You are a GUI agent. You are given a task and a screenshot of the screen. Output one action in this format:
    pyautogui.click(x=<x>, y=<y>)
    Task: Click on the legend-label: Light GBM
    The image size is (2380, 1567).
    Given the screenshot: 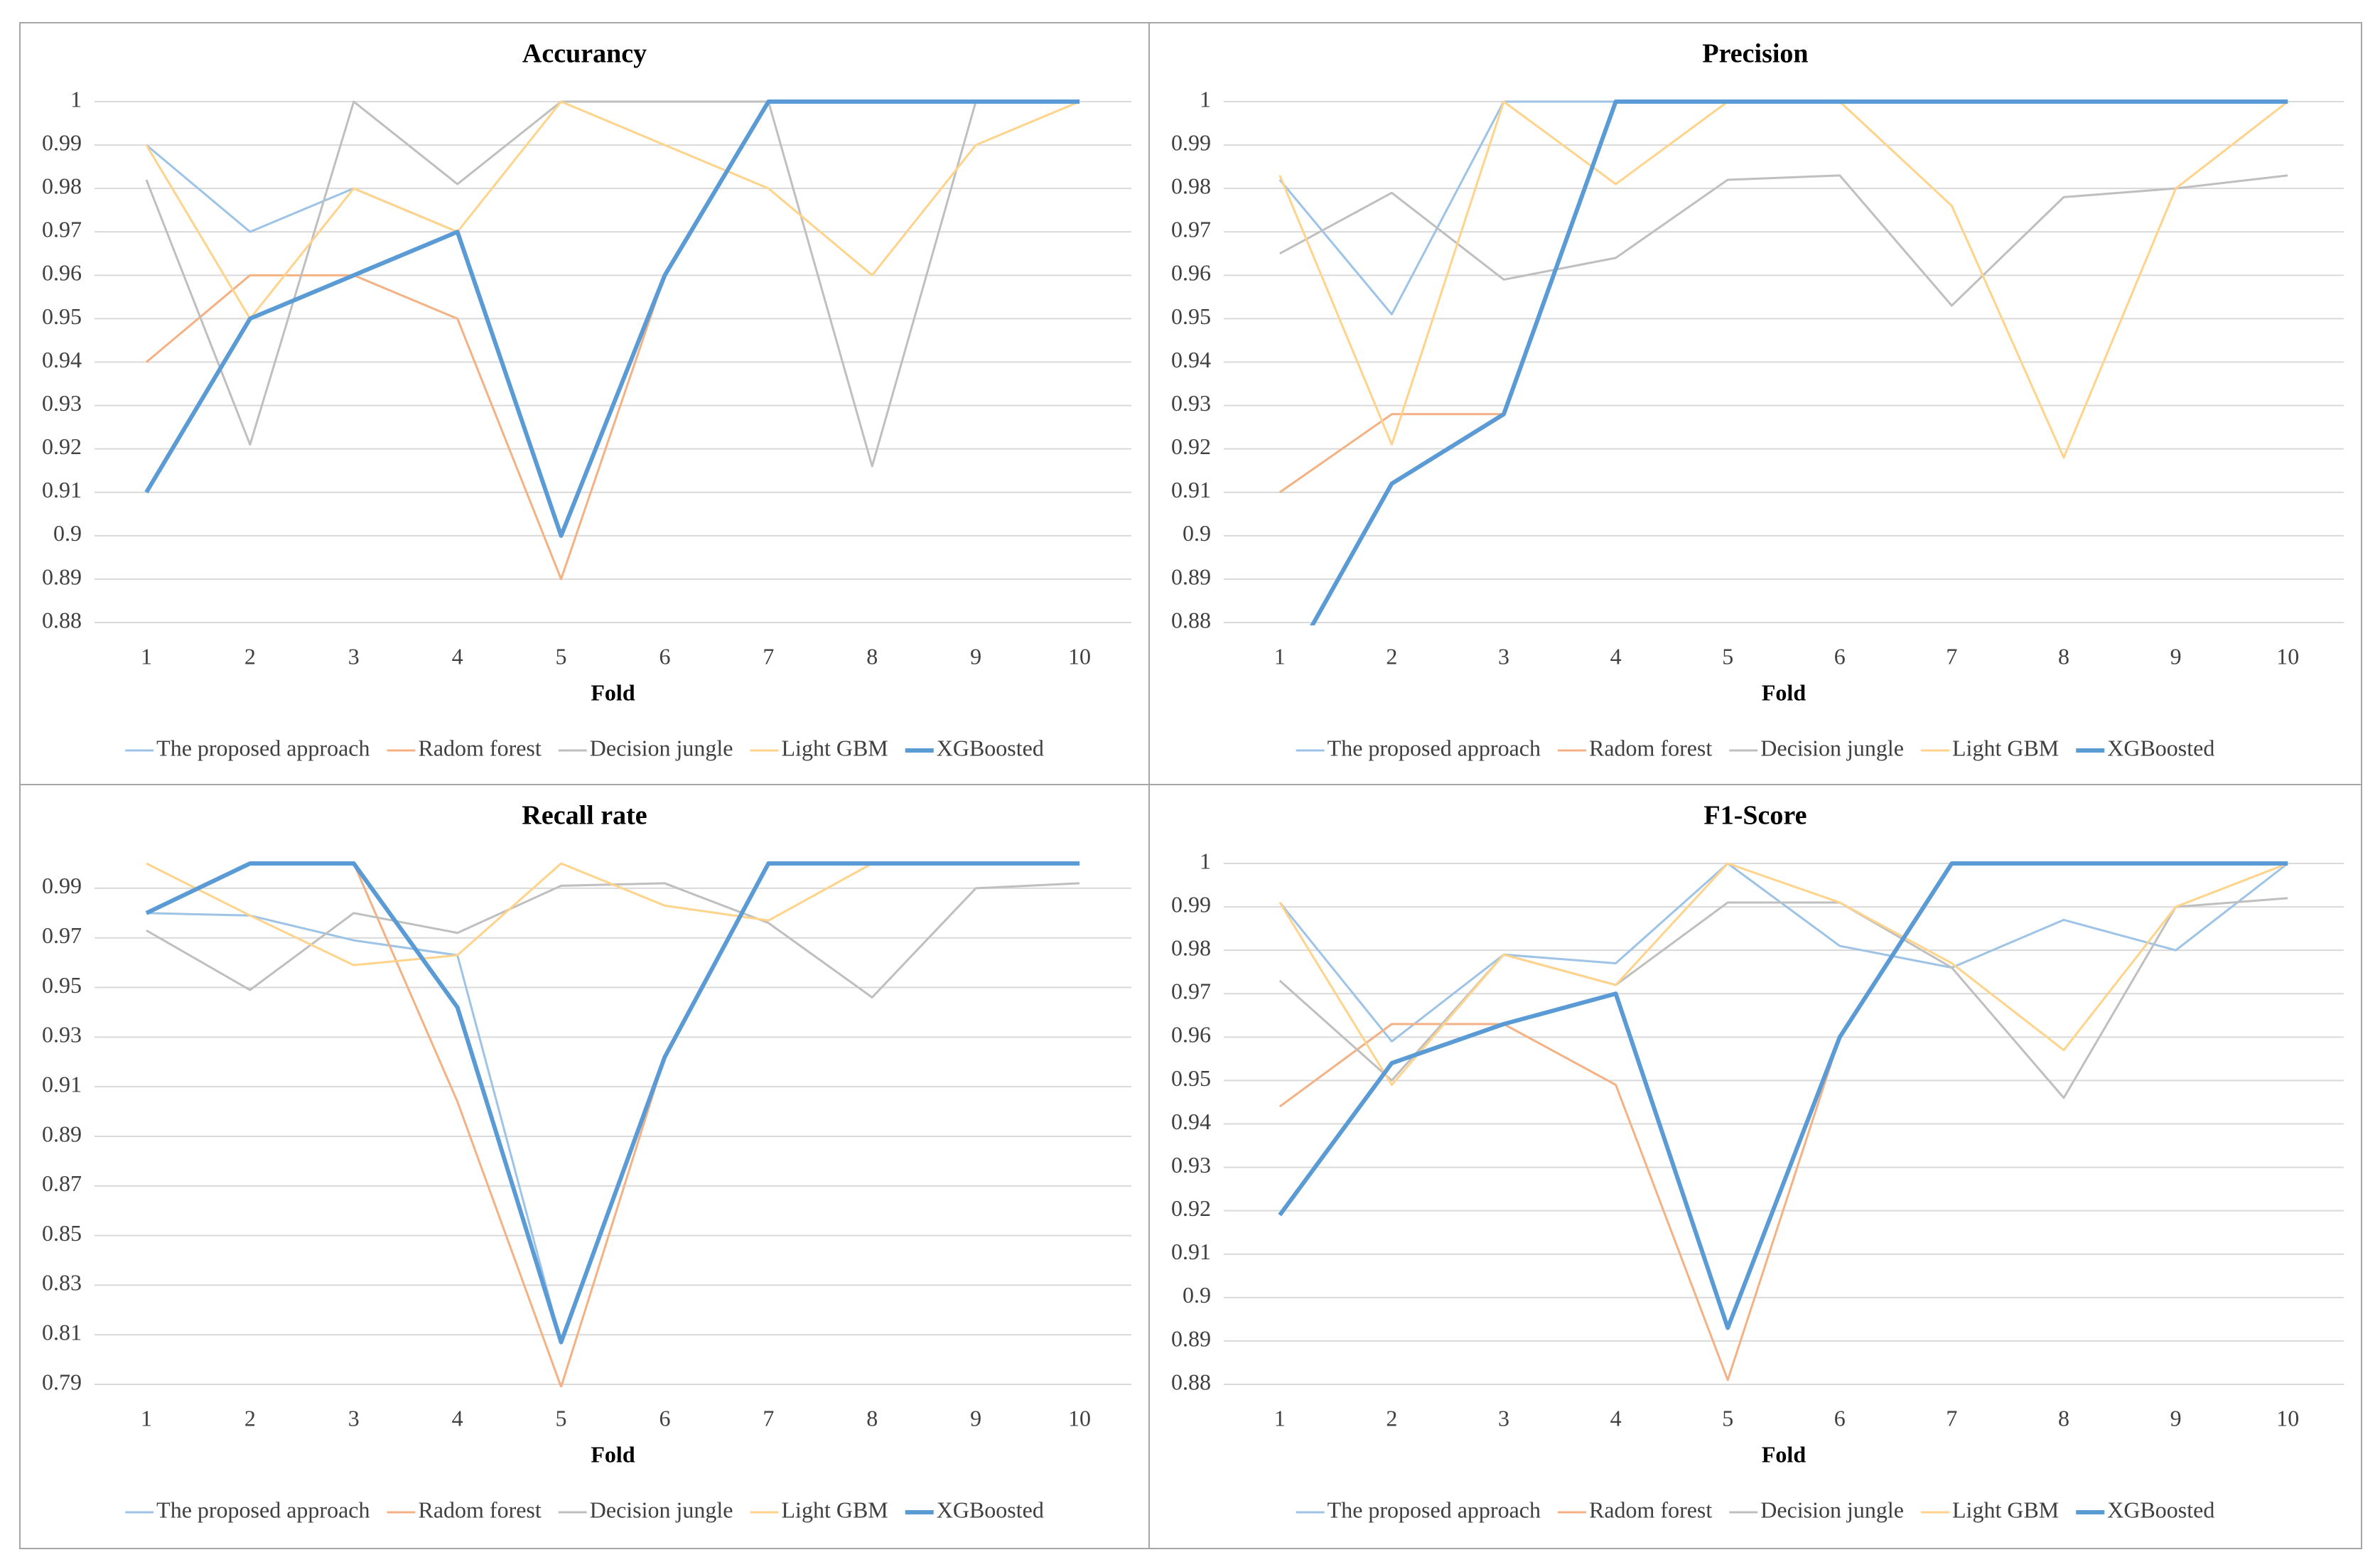 What is the action you would take?
    pyautogui.click(x=835, y=747)
    